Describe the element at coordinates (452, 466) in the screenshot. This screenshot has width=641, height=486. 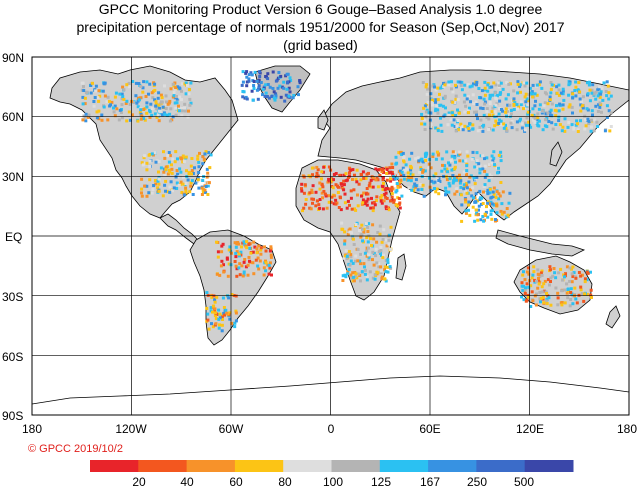
I see `legend-swatch` at that location.